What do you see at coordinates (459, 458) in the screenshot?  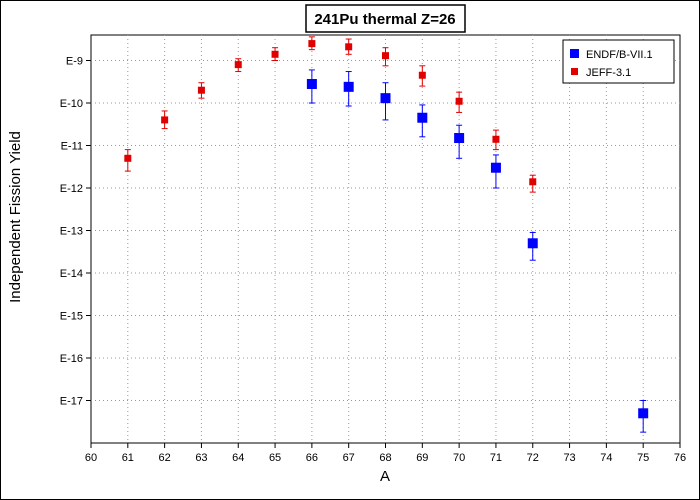 I see `x-tick-label: 70` at bounding box center [459, 458].